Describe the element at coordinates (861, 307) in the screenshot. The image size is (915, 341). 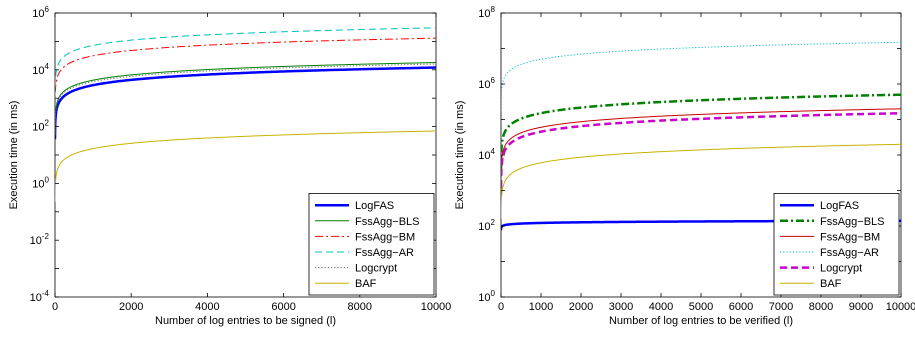
I see `x-tick-label: 9000` at that location.